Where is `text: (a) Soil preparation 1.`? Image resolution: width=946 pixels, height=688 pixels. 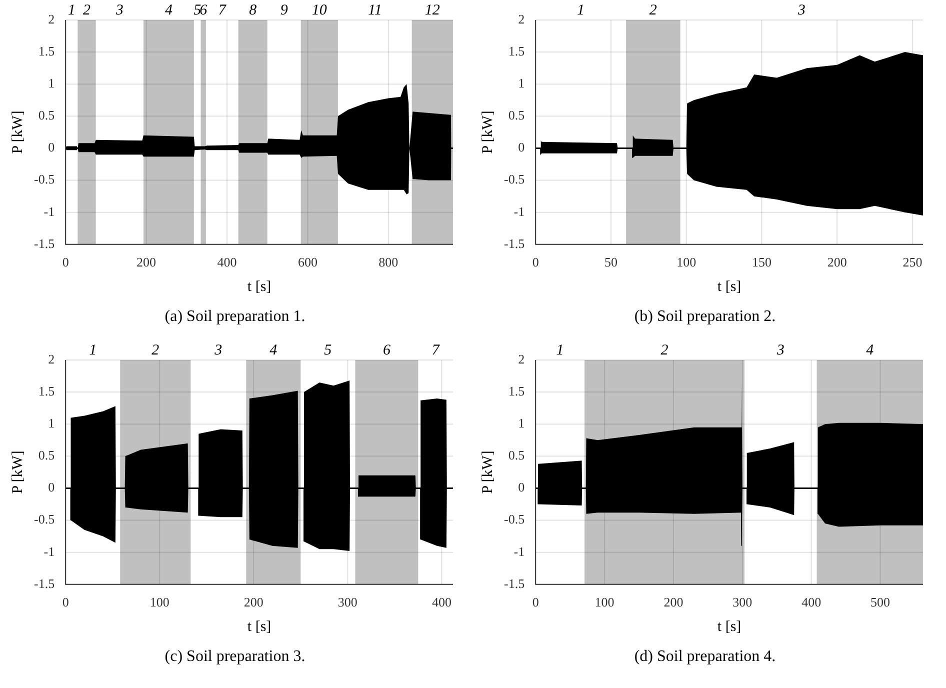 text: (a) Soil preparation 1. is located at coordinates (235, 317).